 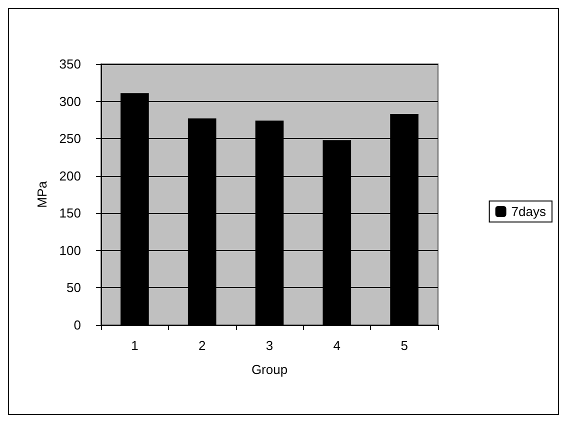 What do you see at coordinates (528, 211) in the screenshot?
I see `legend-label: 7days` at bounding box center [528, 211].